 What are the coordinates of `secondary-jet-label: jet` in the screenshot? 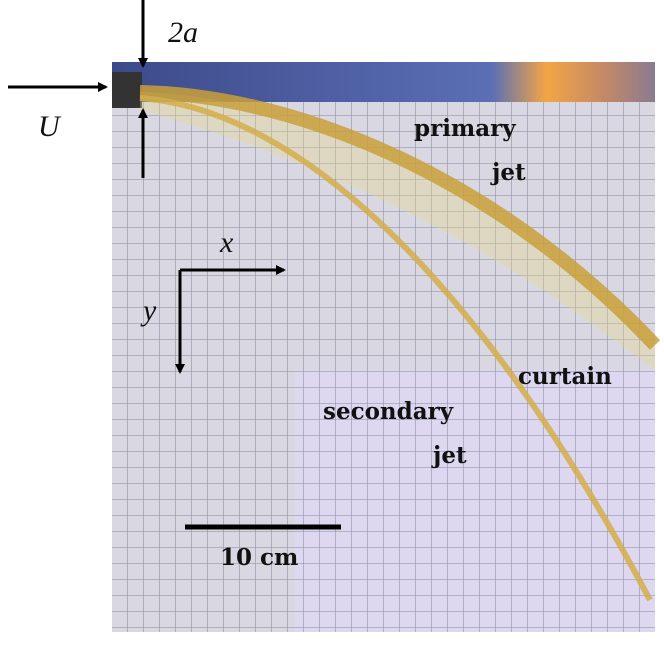 It's located at (449, 455).